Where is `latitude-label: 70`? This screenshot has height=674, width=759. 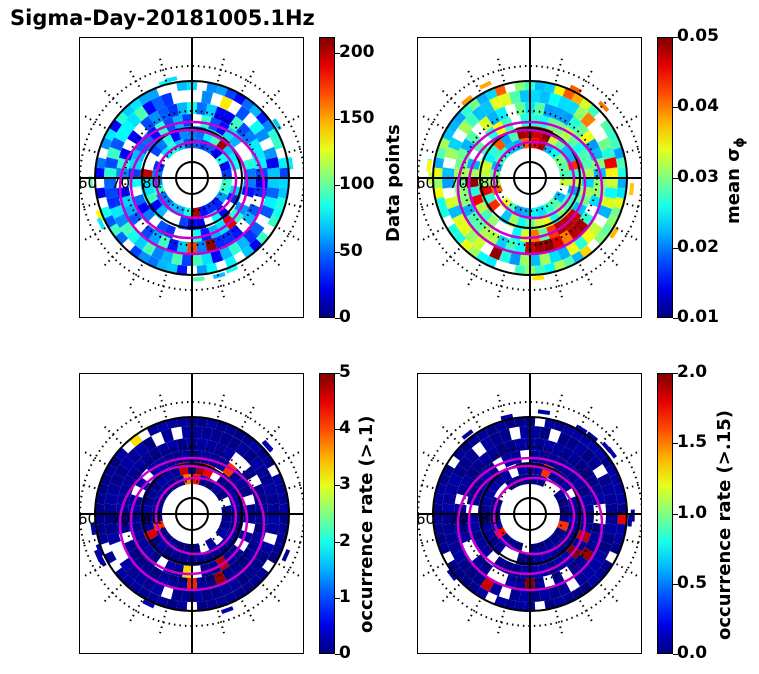 latitude-label: 70 is located at coordinates (121, 183).